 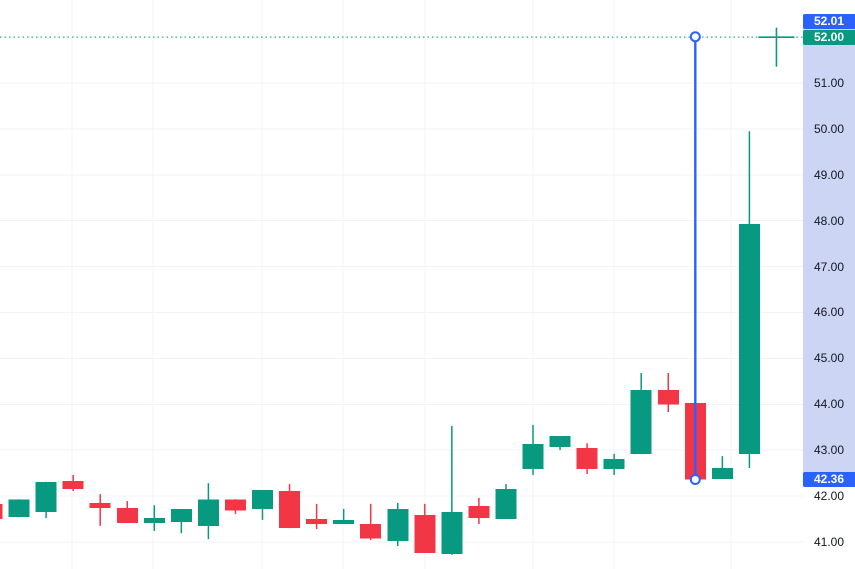 What do you see at coordinates (829, 128) in the screenshot?
I see `price-tick: 50.00` at bounding box center [829, 128].